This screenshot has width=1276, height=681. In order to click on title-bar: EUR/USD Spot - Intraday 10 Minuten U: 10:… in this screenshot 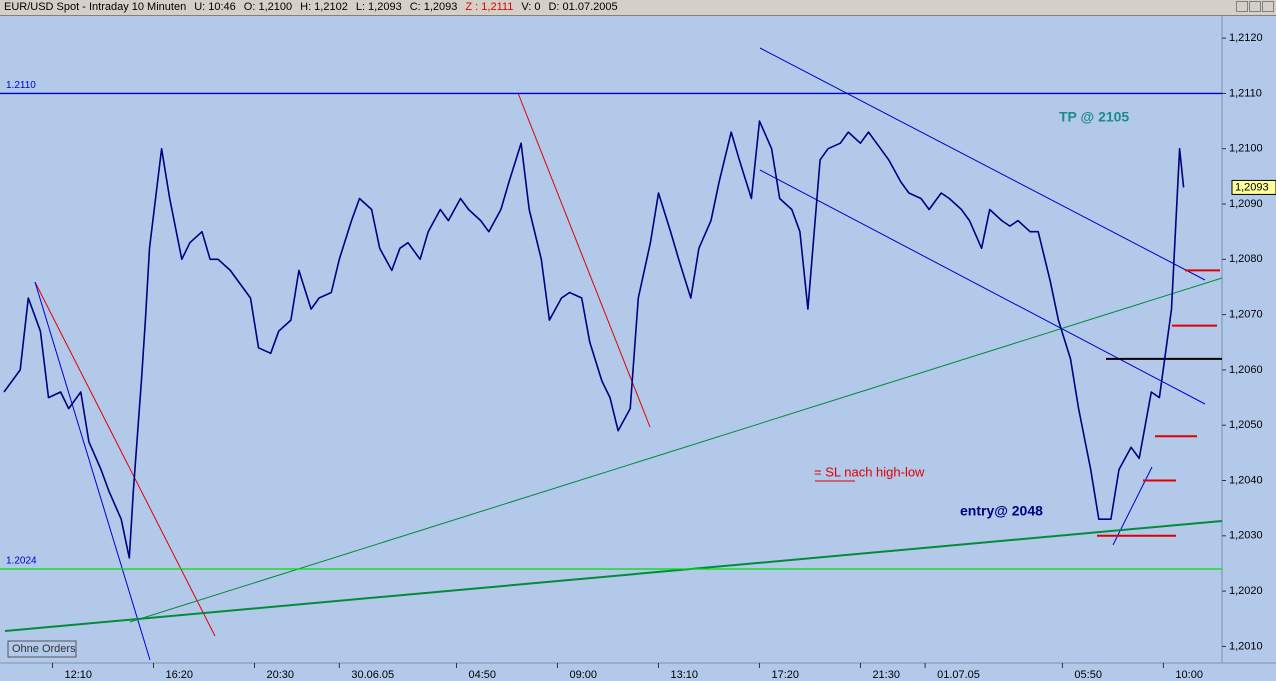, I will do `click(638, 8)`.